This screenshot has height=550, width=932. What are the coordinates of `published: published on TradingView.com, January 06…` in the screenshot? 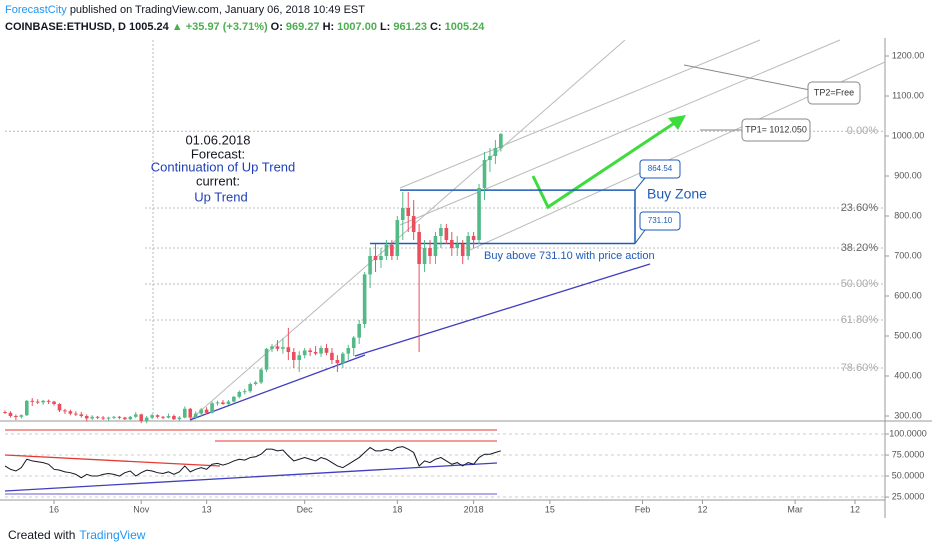 It's located at (217, 10).